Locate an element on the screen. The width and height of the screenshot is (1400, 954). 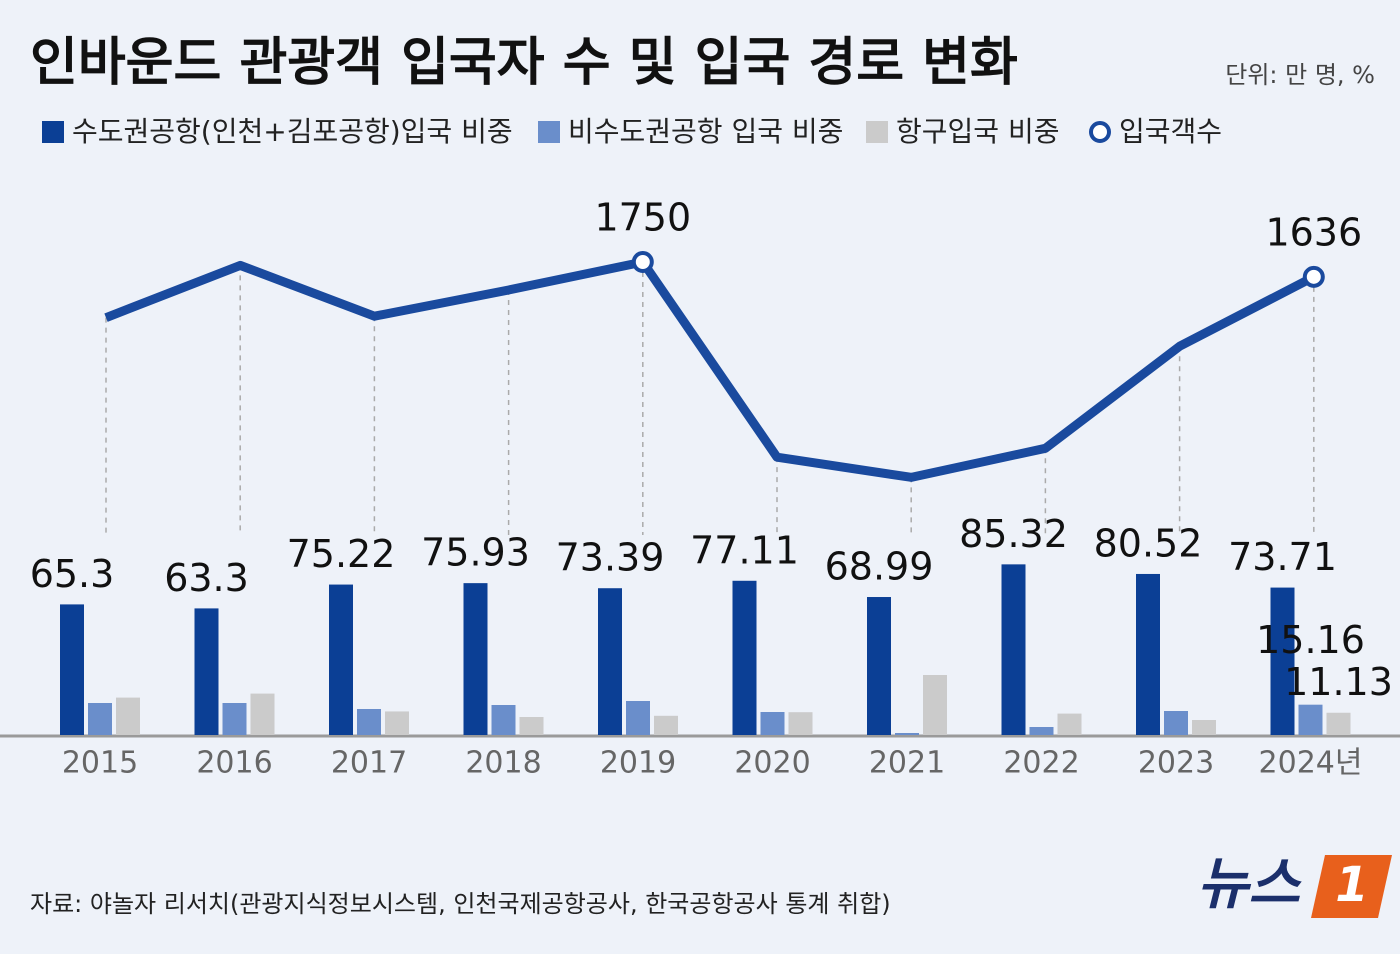
x-tick-label: 2016 is located at coordinates (234, 763).